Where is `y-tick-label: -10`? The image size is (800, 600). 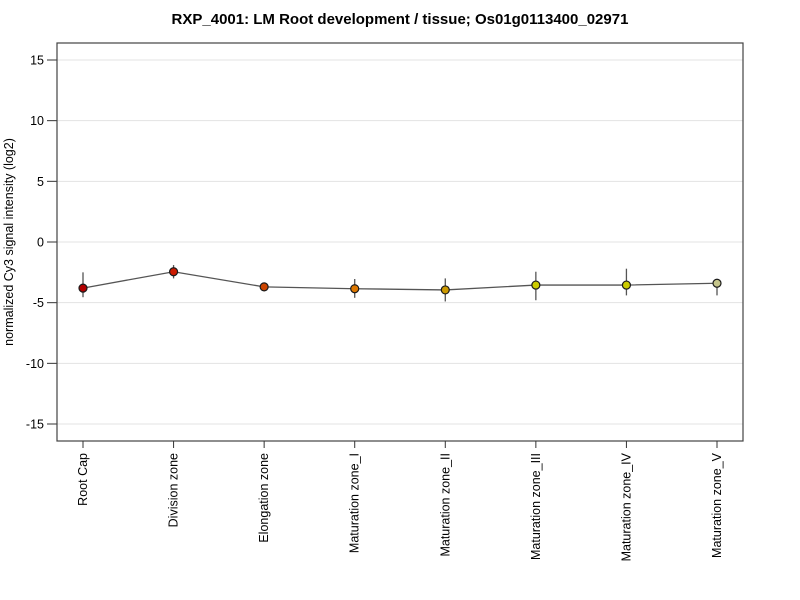
y-tick-label: -10 is located at coordinates (35, 364).